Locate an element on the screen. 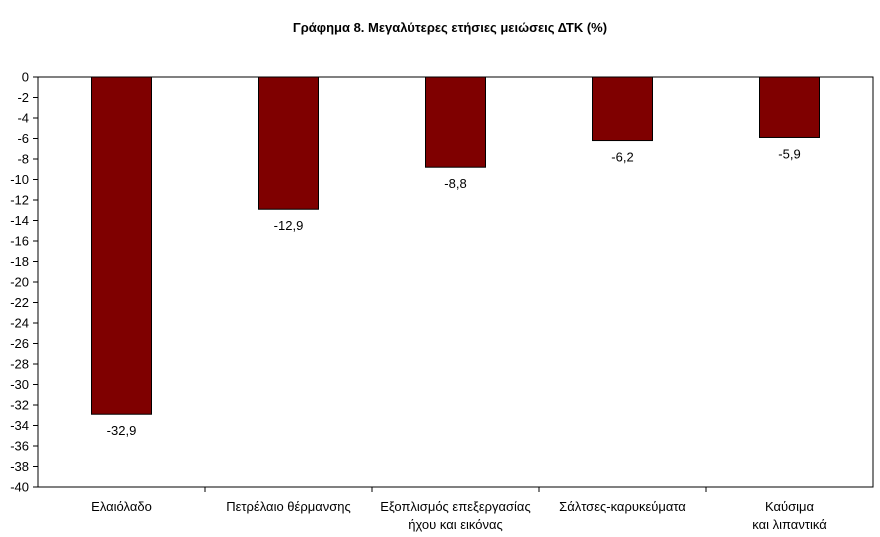 The image size is (880, 537). y-tick-label: -2 is located at coordinates (23, 97).